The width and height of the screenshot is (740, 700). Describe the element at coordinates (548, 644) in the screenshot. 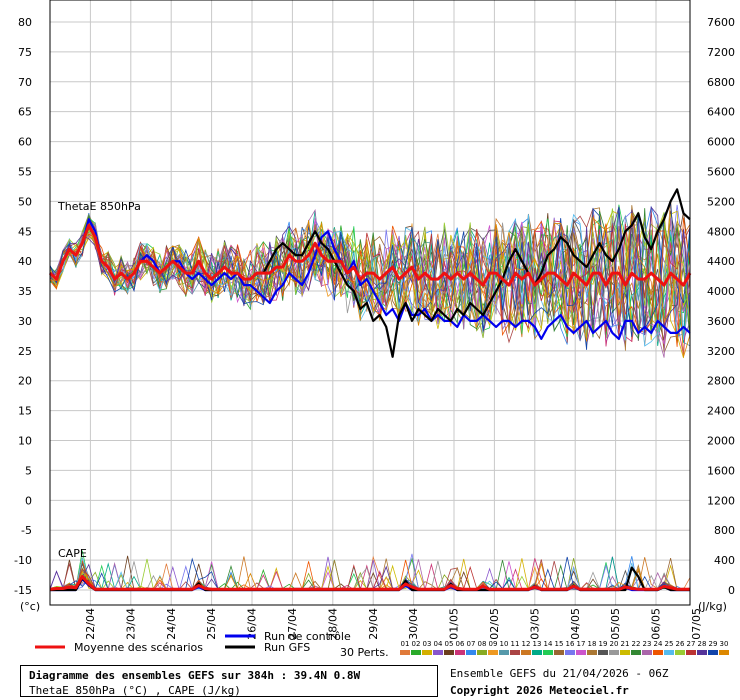

I see `perturbation-member-label: 14` at that location.